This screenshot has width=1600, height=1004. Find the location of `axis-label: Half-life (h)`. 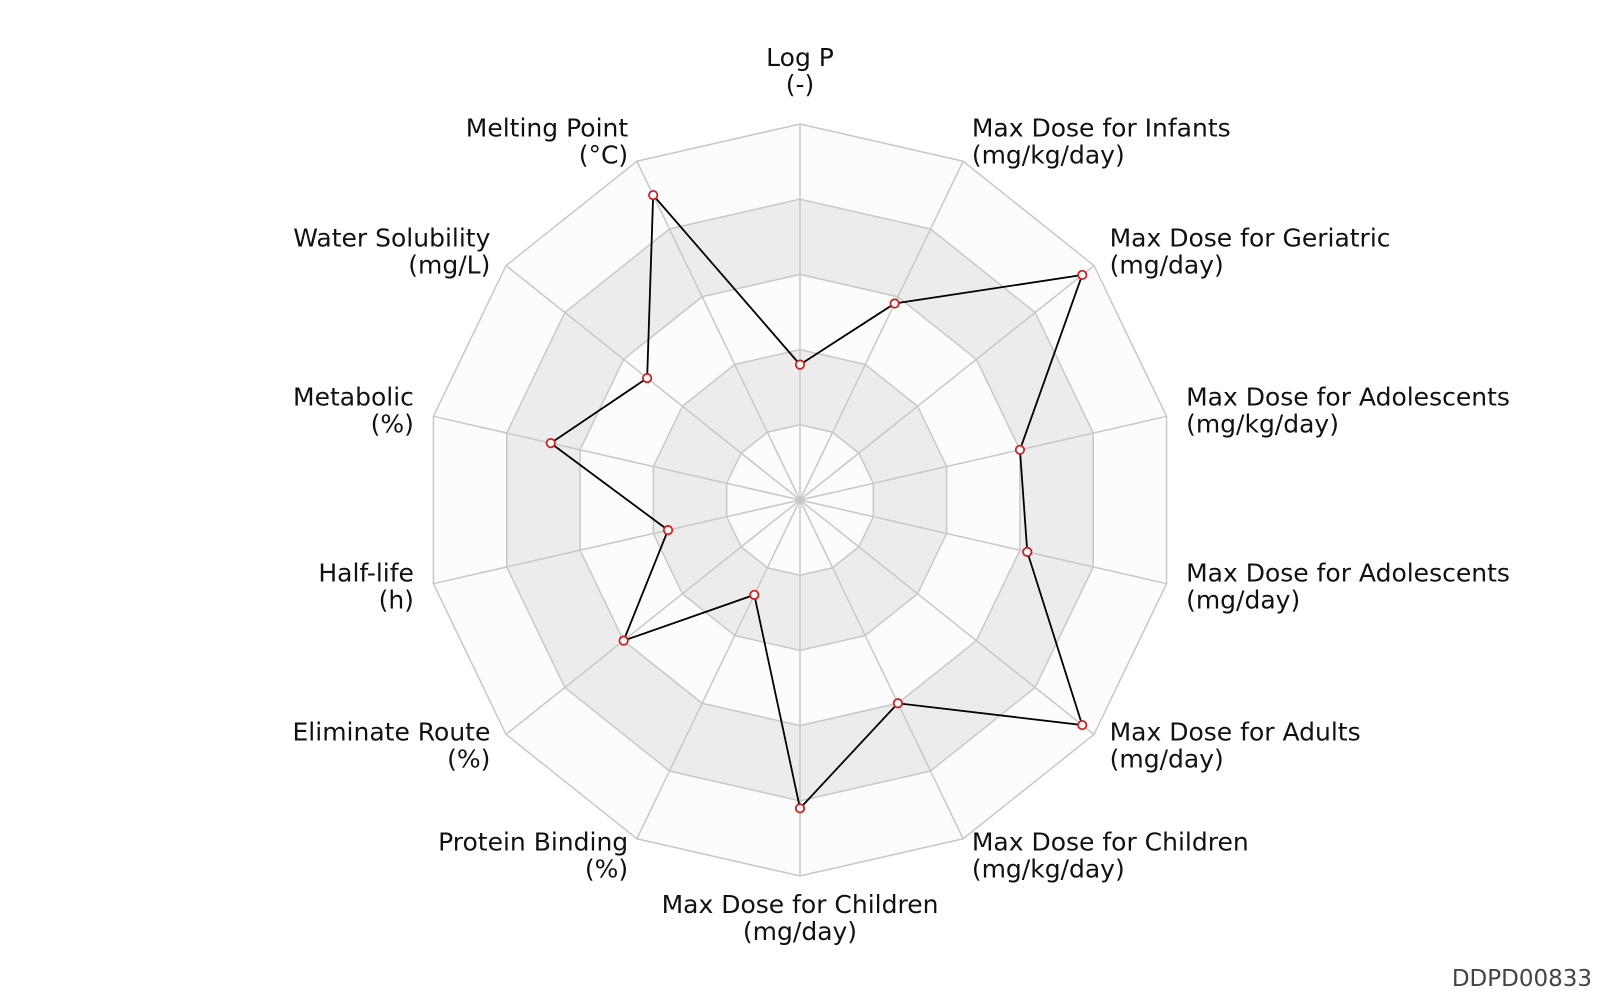

axis-label: Half-life (h) is located at coordinates (366, 587).